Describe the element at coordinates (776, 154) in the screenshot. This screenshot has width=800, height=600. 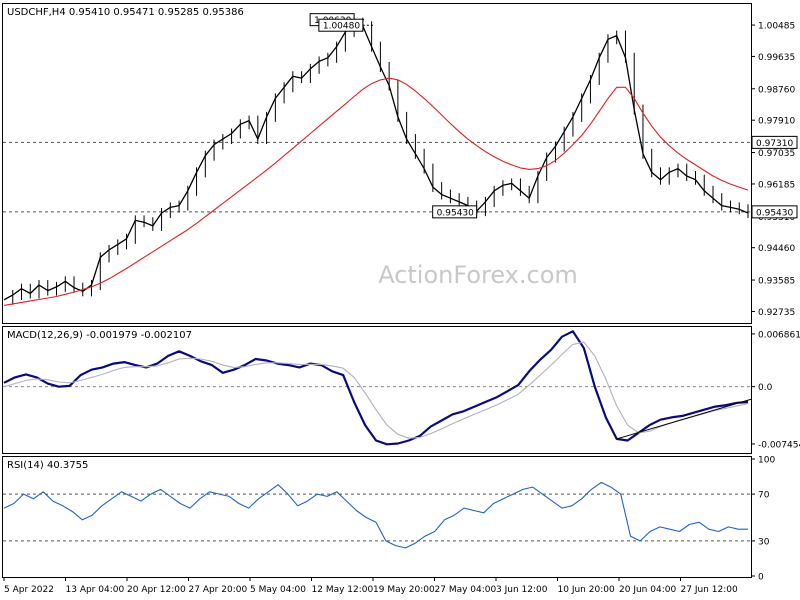
I see `y-tick-label: 0.97035` at that location.